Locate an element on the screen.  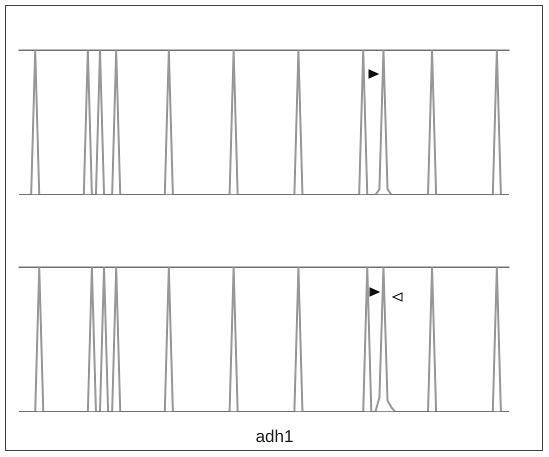
x-axis-title: adh1 is located at coordinates (274, 437).